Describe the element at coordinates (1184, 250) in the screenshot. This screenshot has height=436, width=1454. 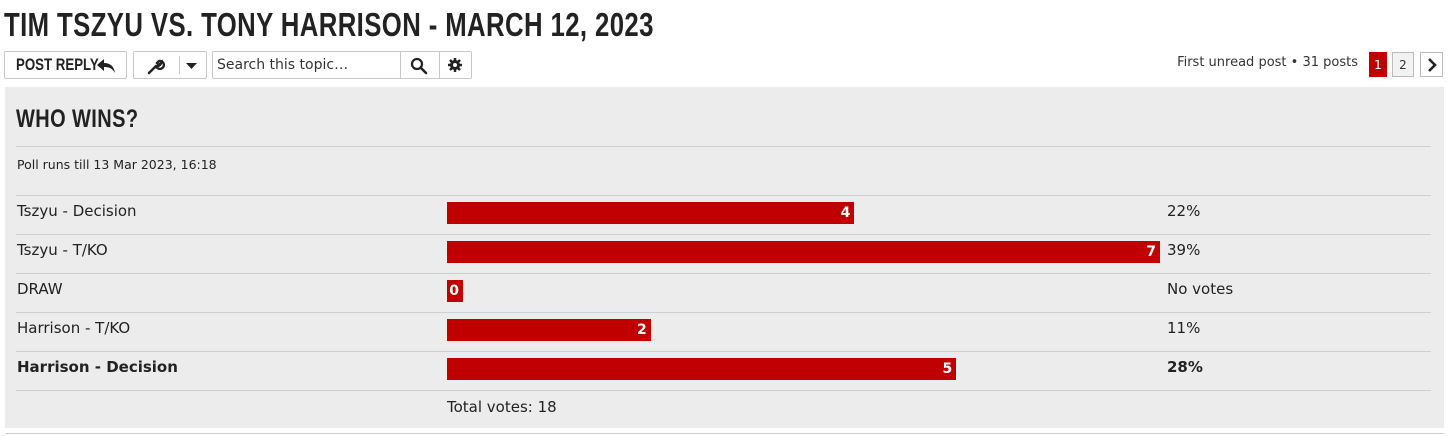
I see `option-percent: 39%` at that location.